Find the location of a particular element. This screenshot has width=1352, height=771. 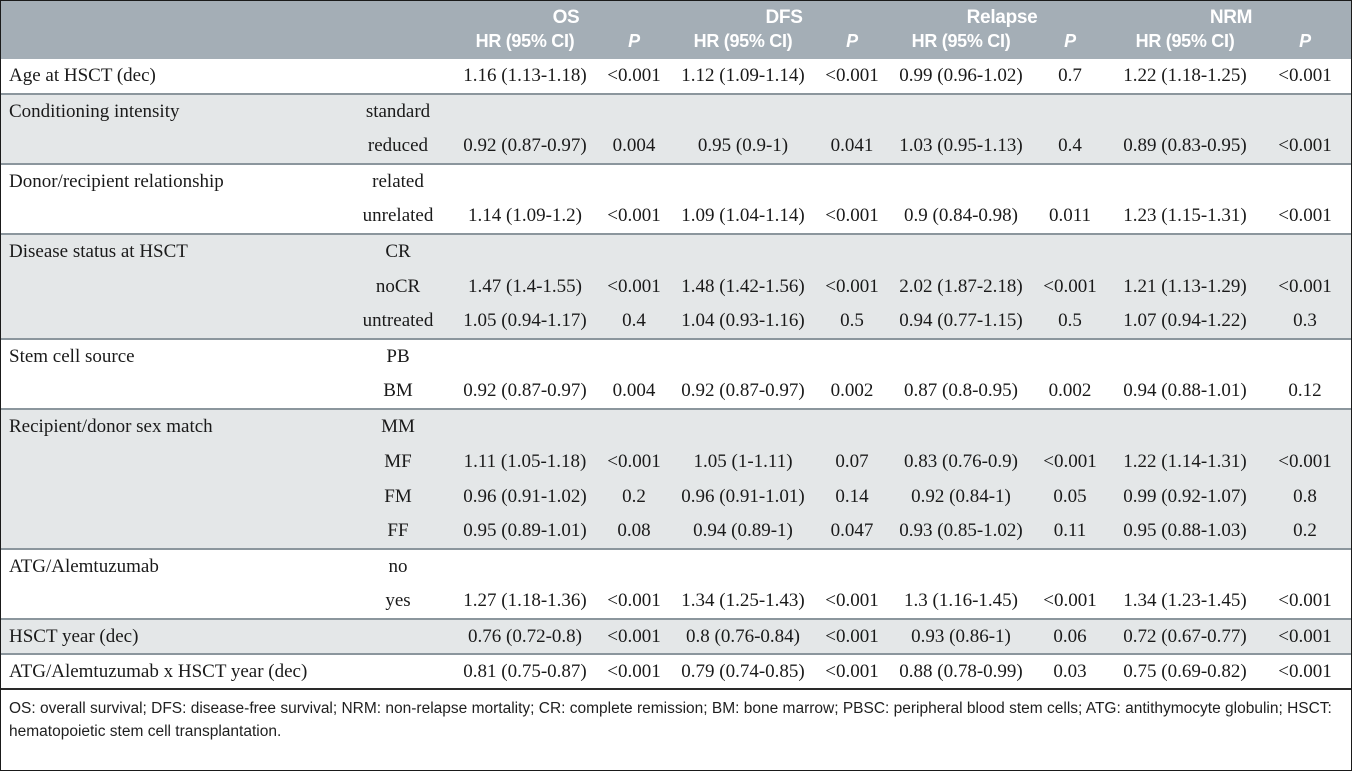

table-row: ATG/Alemtuzumab no is located at coordinates (676, 566).